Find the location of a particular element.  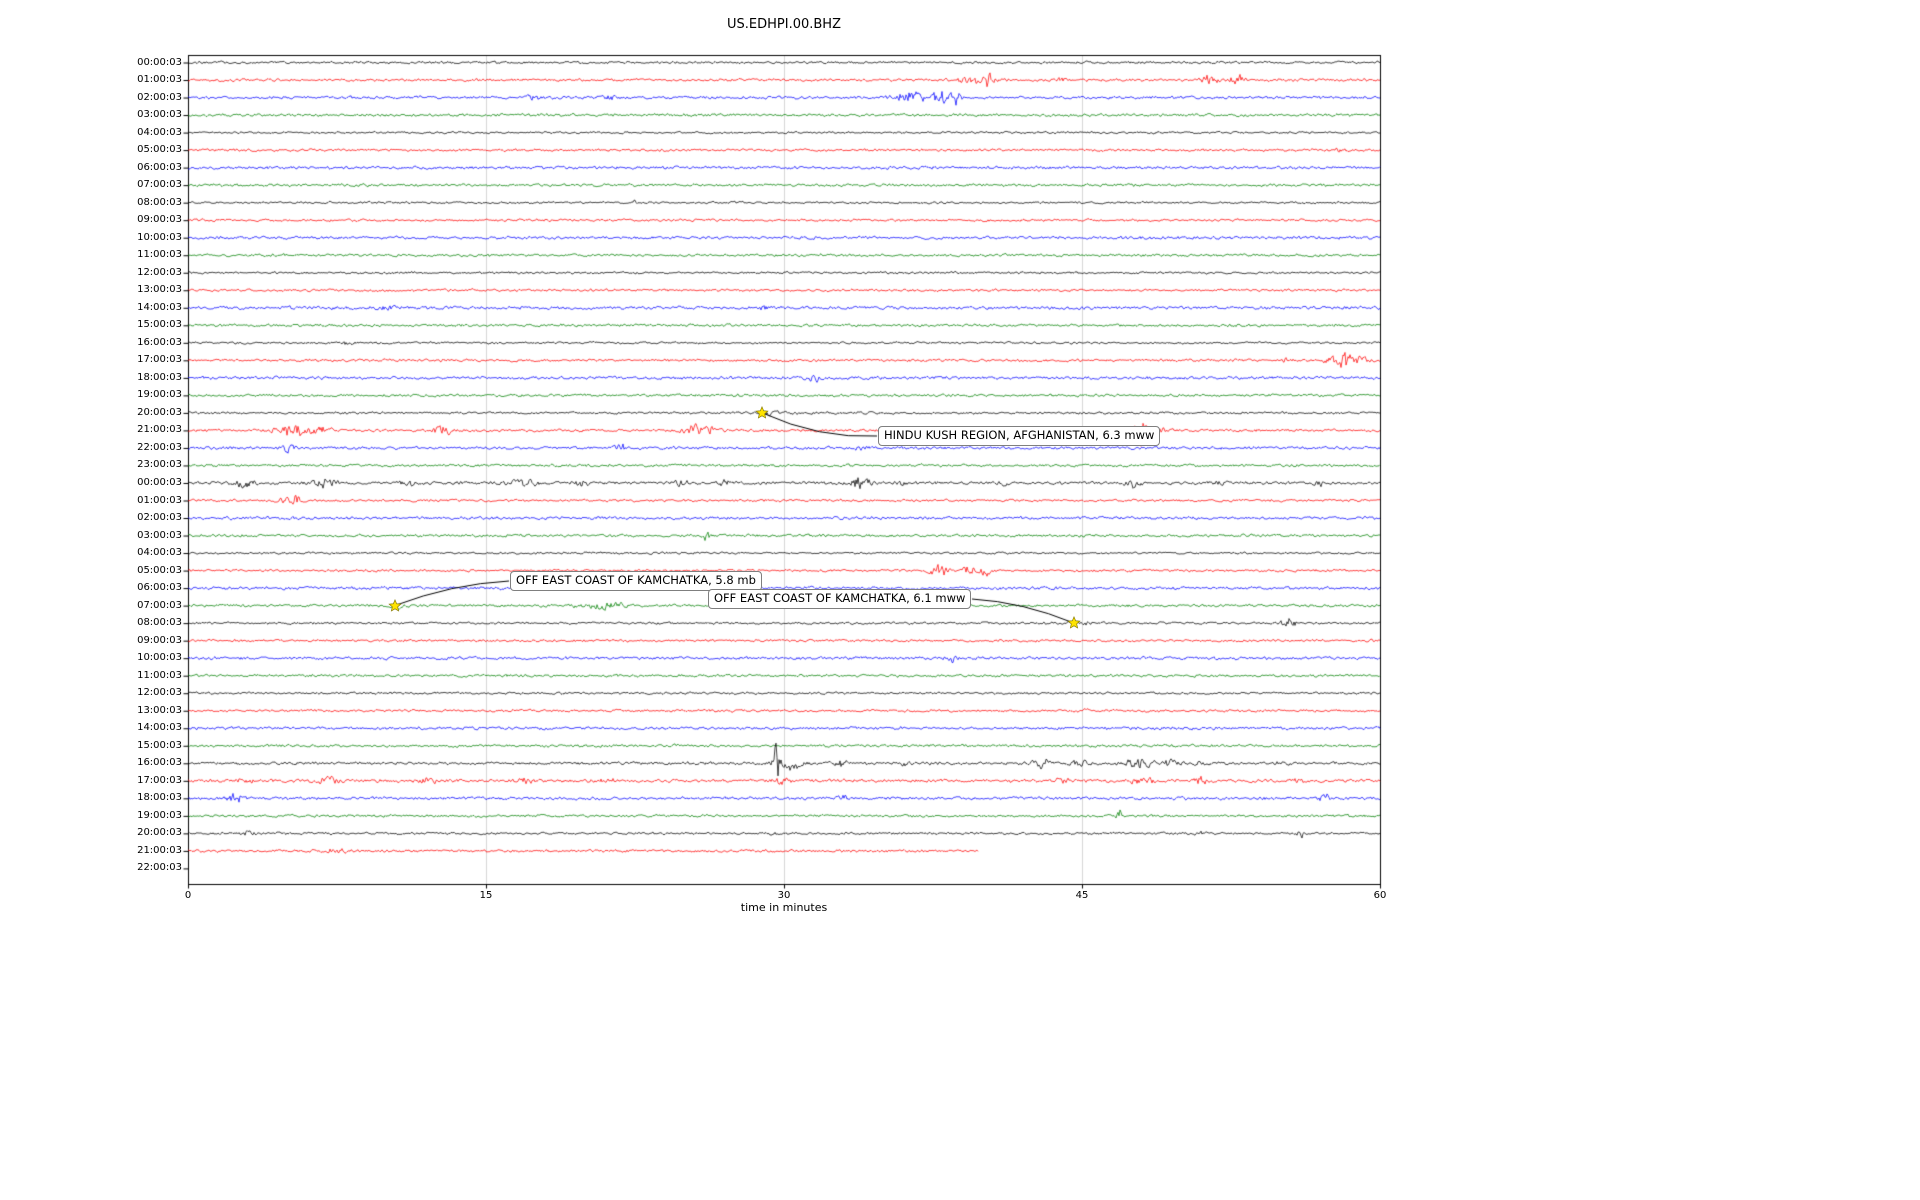

event-annotation-hindu-kush: HINDU KUSH REGION, AFGHANISTAN, 6.3 mww is located at coordinates (1019, 436).